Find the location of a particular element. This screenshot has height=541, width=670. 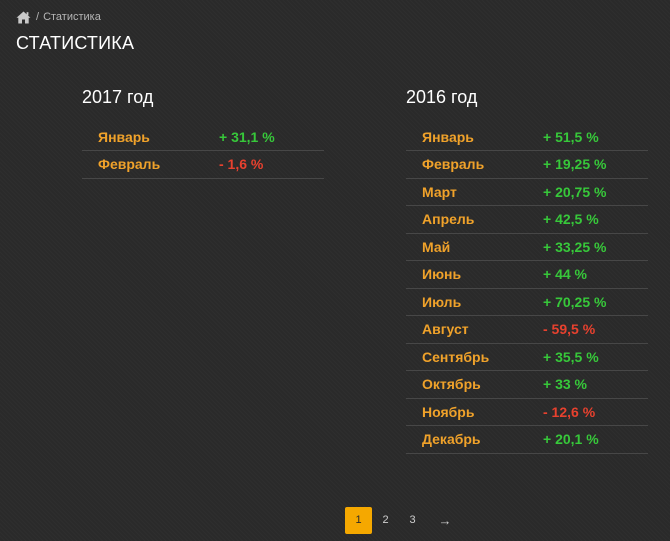

table-row: Июль + 70,25 % is located at coordinates (527, 302).